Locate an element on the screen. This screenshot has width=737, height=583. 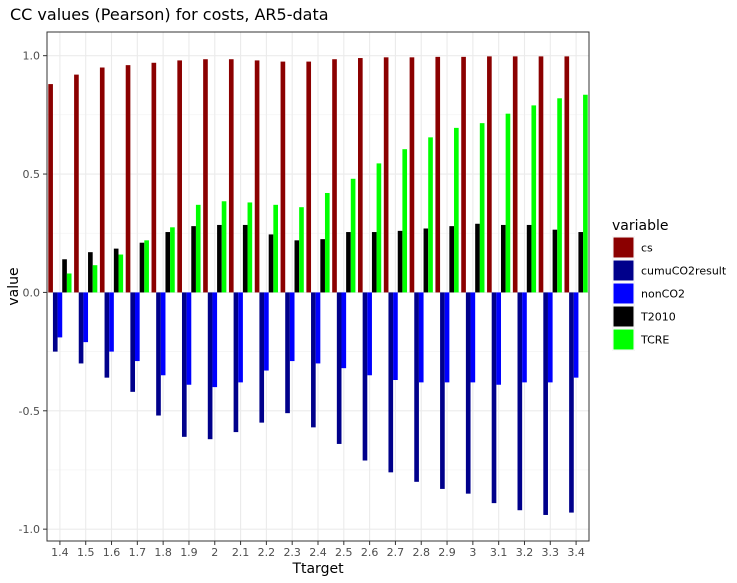
bar-nonCO2-2.6 is located at coordinates (369, 334).